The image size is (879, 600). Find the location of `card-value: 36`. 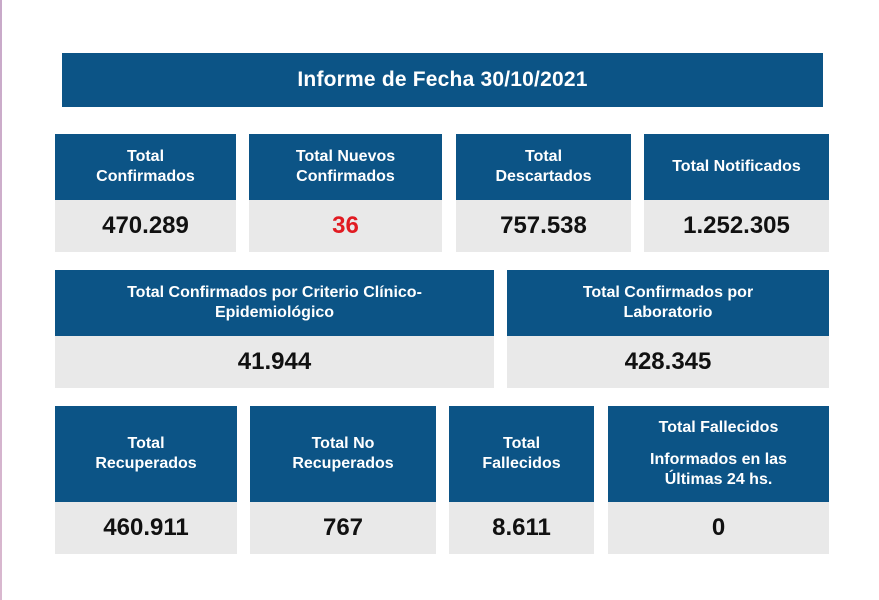

card-value: 36 is located at coordinates (345, 226).